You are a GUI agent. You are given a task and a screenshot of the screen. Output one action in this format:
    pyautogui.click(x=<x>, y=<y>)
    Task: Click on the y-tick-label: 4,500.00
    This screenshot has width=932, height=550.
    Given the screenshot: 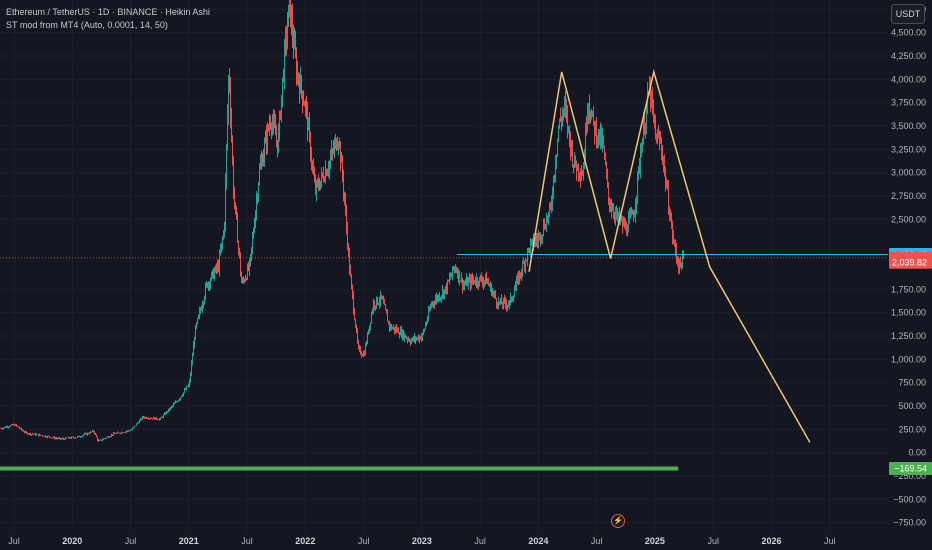 What is the action you would take?
    pyautogui.click(x=908, y=33)
    